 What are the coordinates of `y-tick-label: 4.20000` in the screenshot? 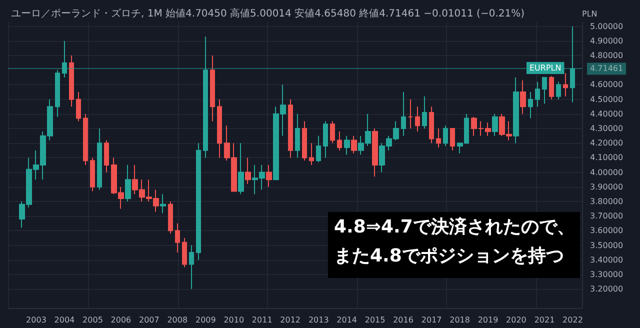 It's located at (607, 143).